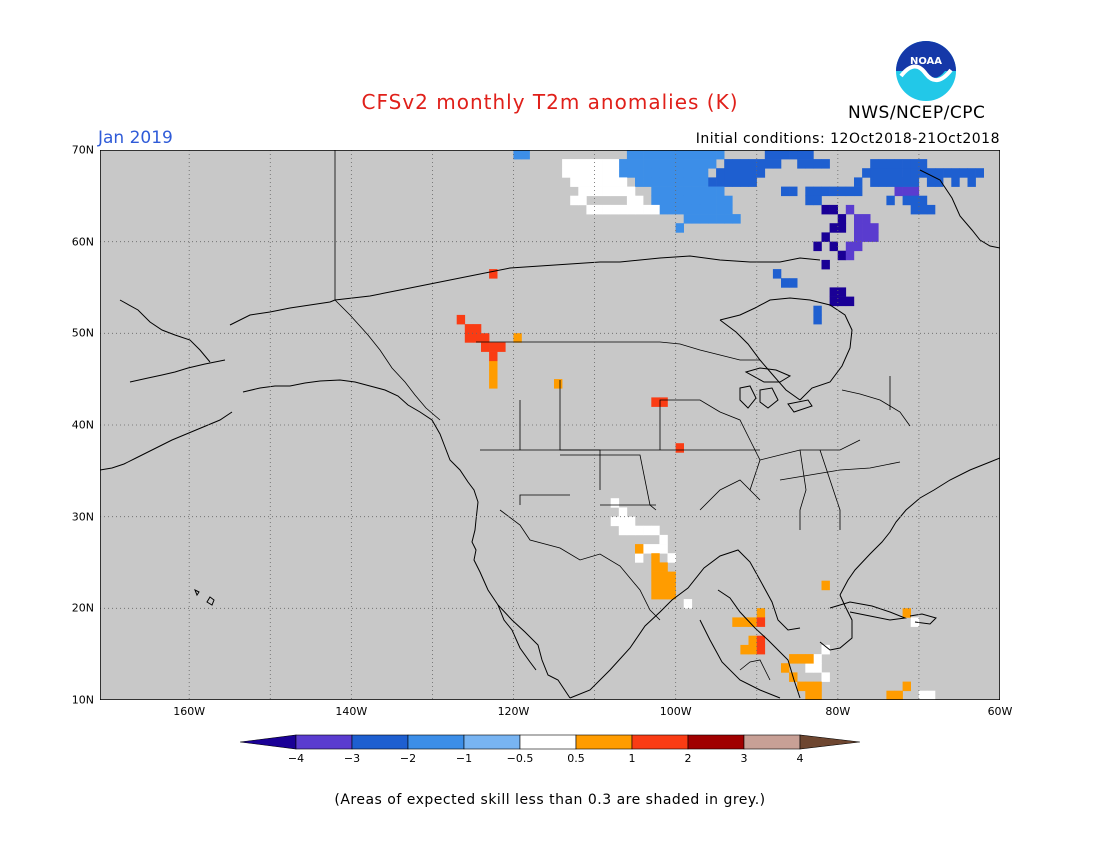  What do you see at coordinates (926, 61) in the screenshot?
I see `noaa-logo-text: NOAA` at bounding box center [926, 61].